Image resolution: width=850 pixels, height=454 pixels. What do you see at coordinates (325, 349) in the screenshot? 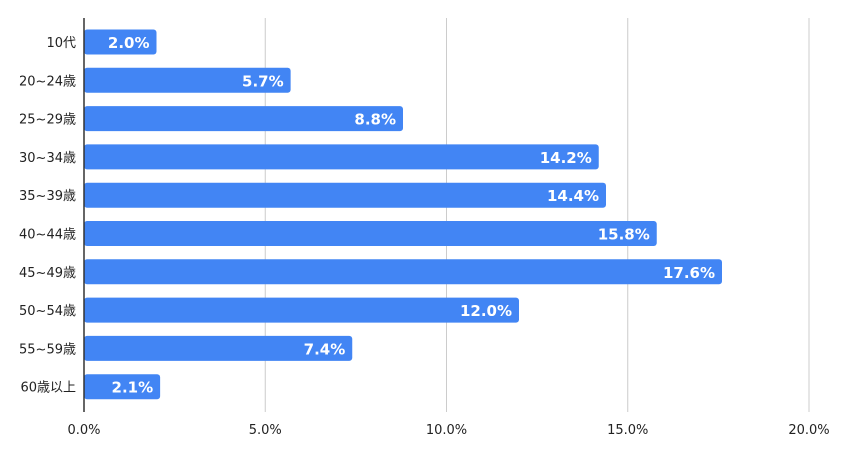
I see `data-label: 7.4%` at bounding box center [325, 349].